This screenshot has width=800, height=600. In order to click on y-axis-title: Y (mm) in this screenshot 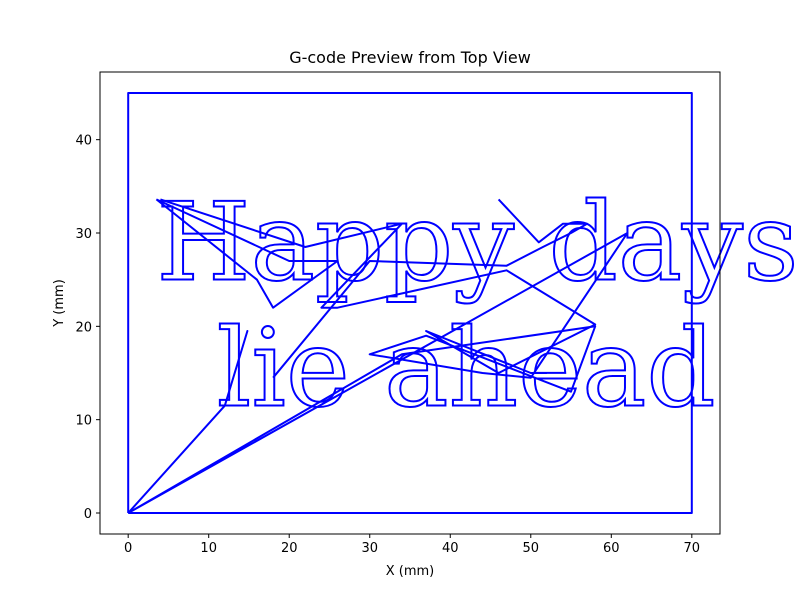, I will do `click(59, 303)`.